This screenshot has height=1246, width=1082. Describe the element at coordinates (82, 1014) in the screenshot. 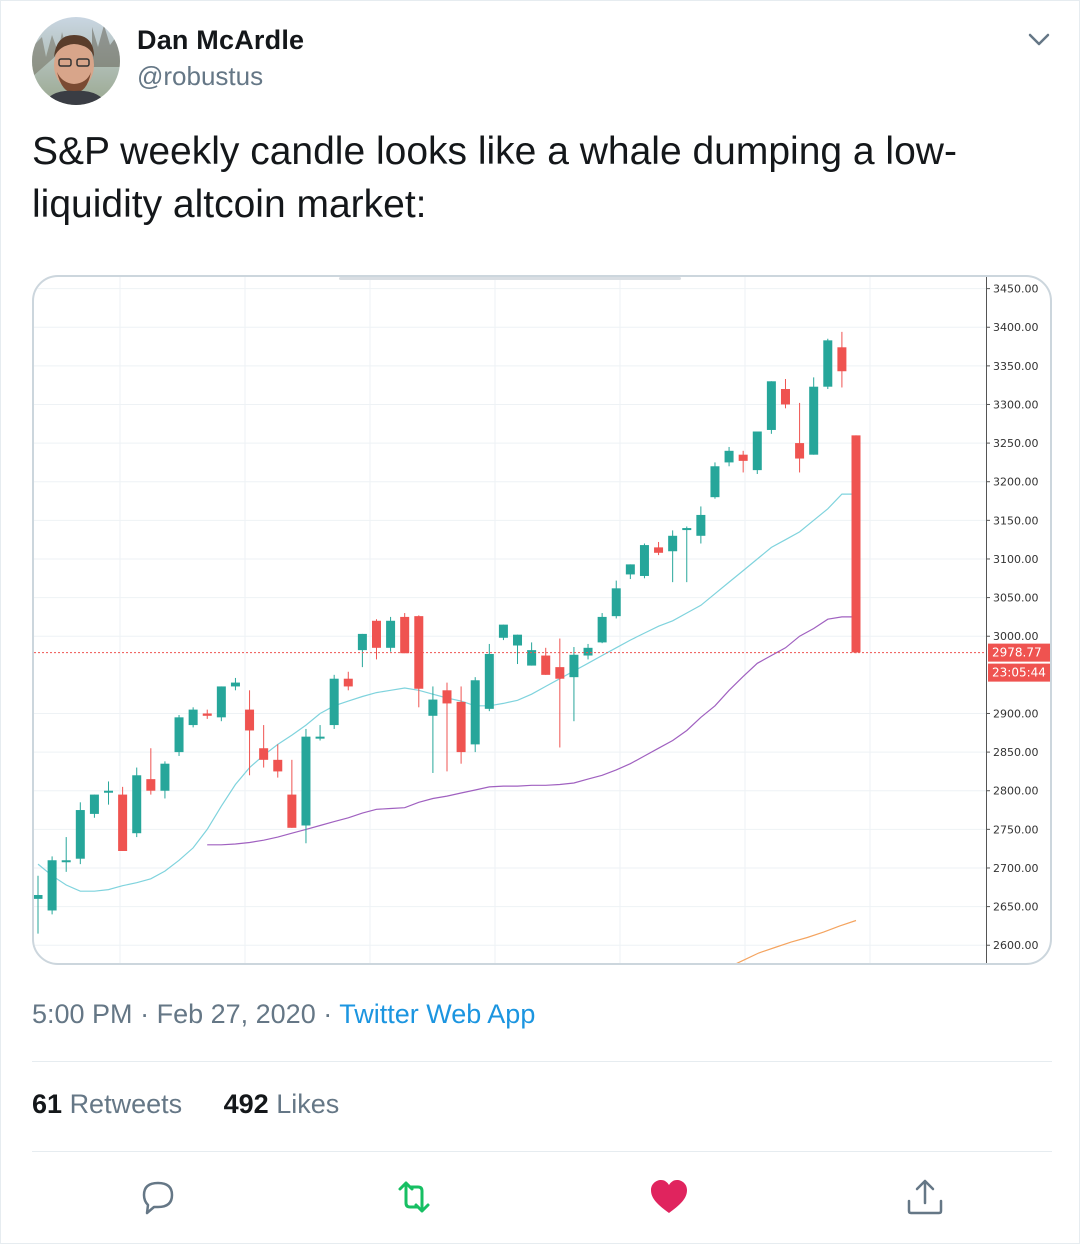

I see `tweet-time: 5:00 PM` at that location.